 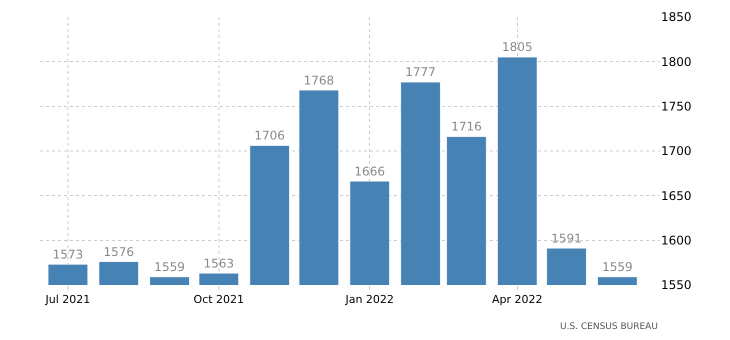 What do you see at coordinates (676, 107) in the screenshot?
I see `y-tick-label: 1750` at bounding box center [676, 107].